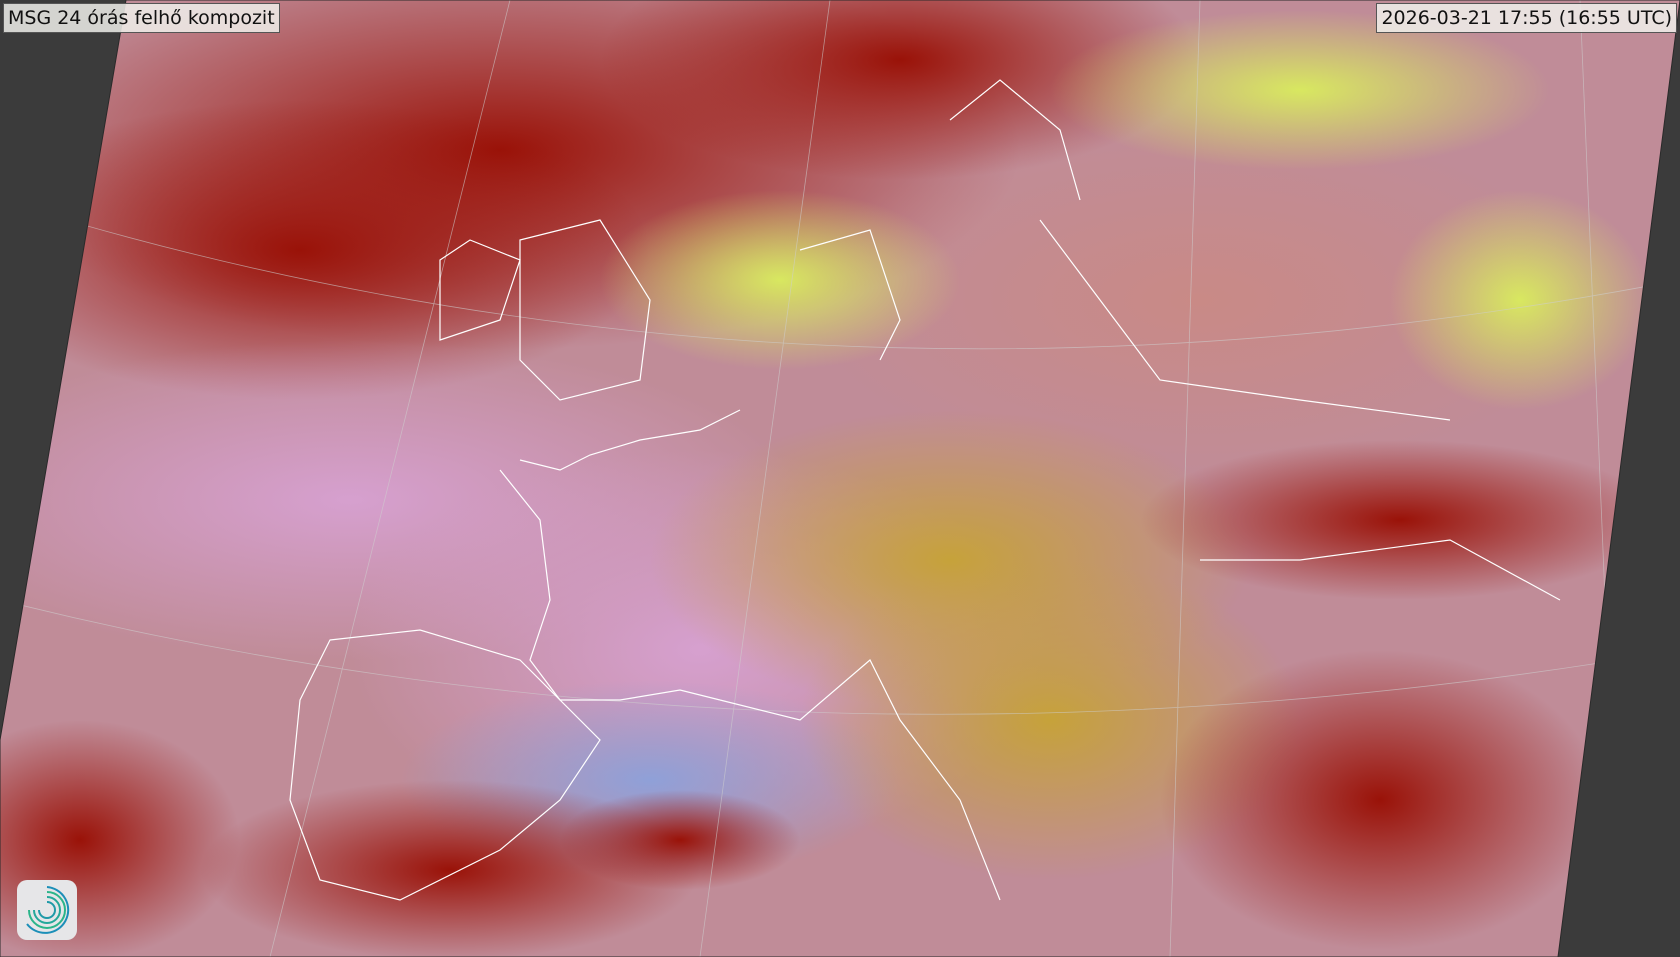  Describe the element at coordinates (1526, 18) in the screenshot. I see `timestamp-label: 2026-03-21 17:55 (16:55 UTC)` at that location.